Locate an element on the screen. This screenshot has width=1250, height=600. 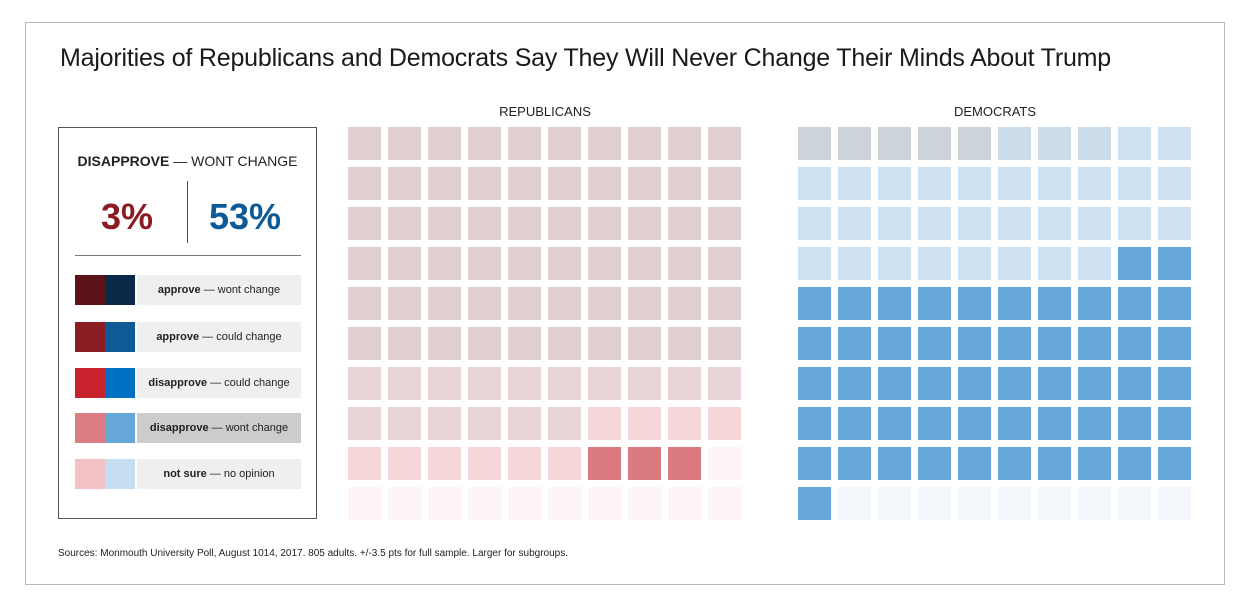
legend-headline: DISAPPROVE — WONT CHANGE is located at coordinates (187, 161).